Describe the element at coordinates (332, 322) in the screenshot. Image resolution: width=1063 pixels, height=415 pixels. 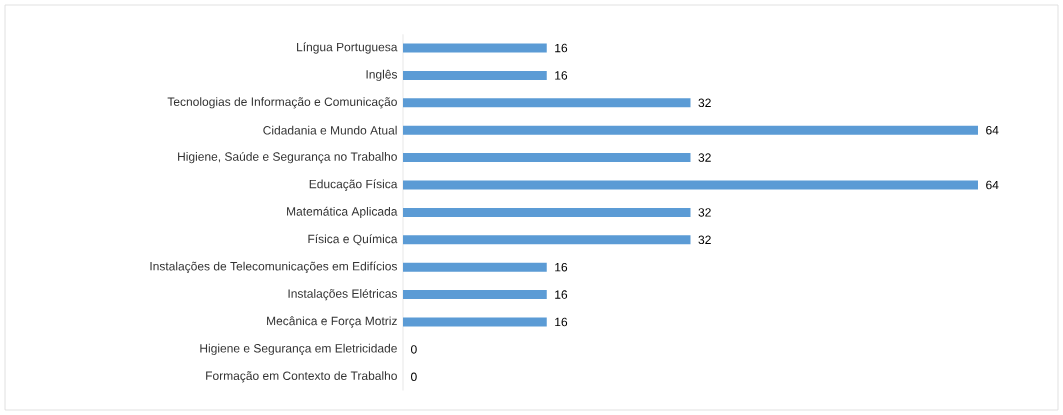
I see `y-tick-label: Mecânica e Força Motriz` at that location.